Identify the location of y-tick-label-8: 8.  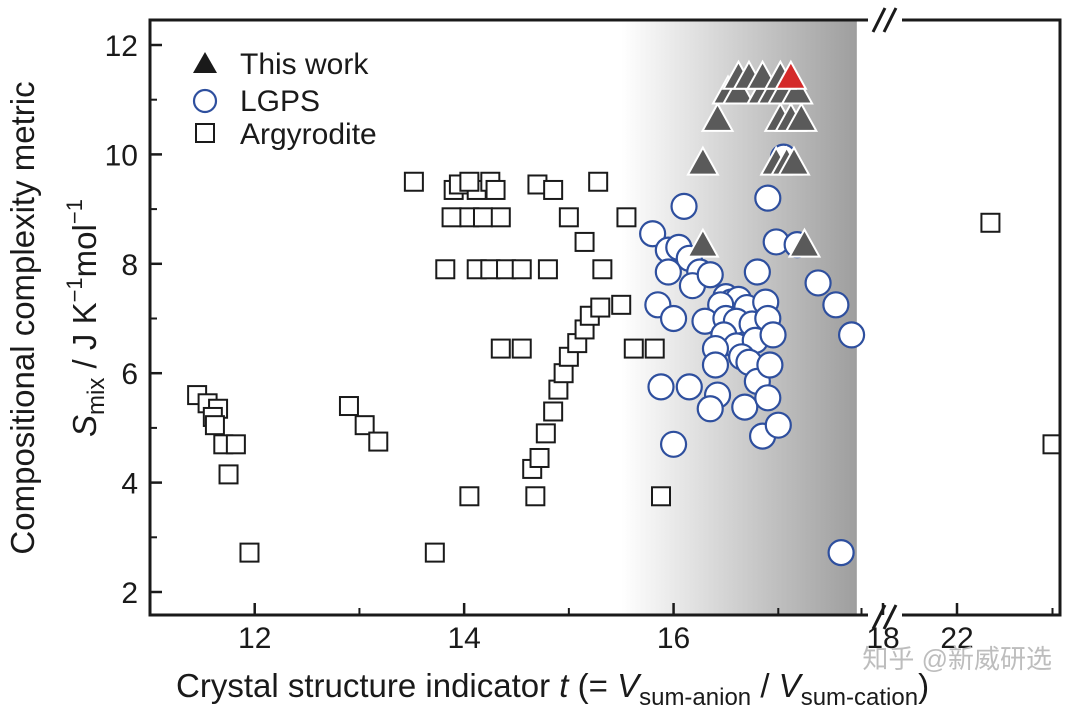
(129, 265).